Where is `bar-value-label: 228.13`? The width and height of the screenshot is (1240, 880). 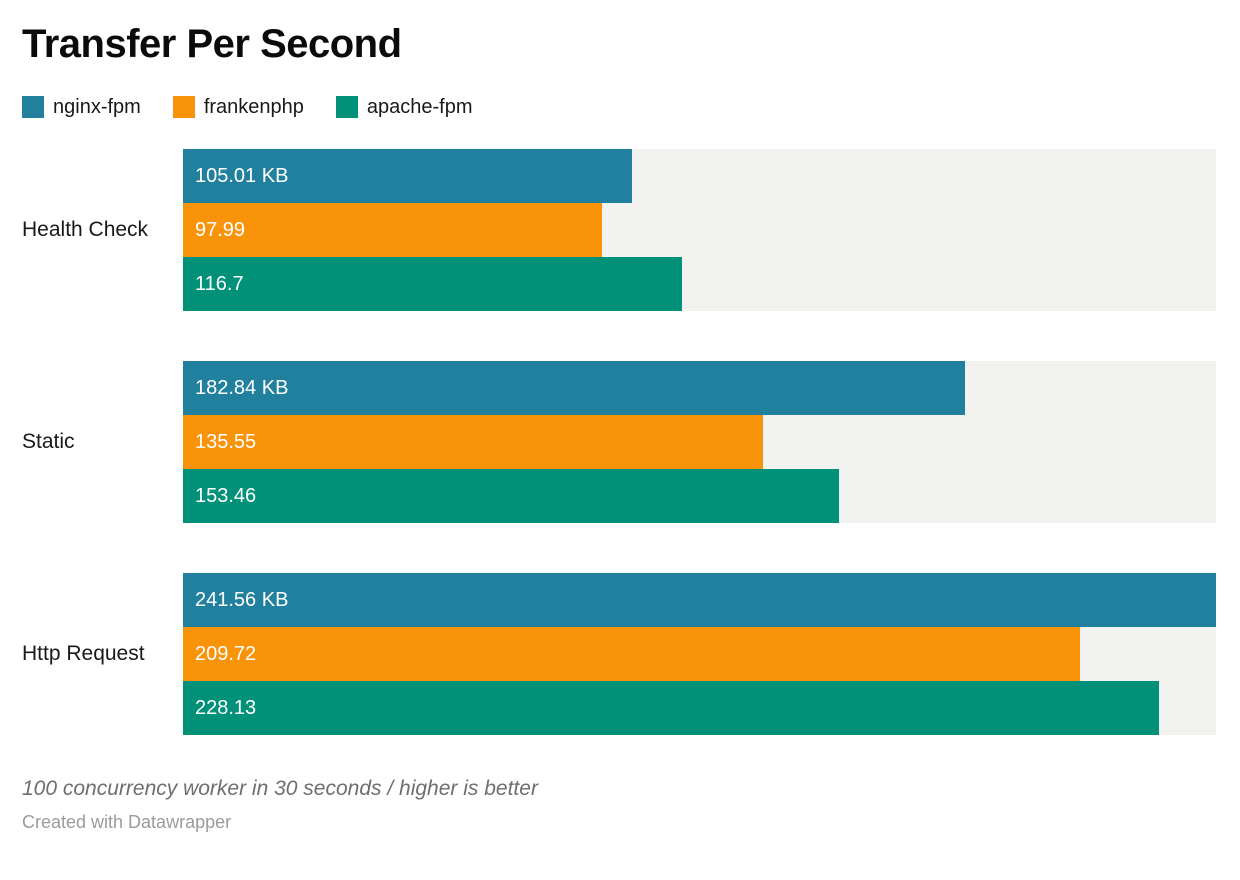 bar-value-label: 228.13 is located at coordinates (226, 707).